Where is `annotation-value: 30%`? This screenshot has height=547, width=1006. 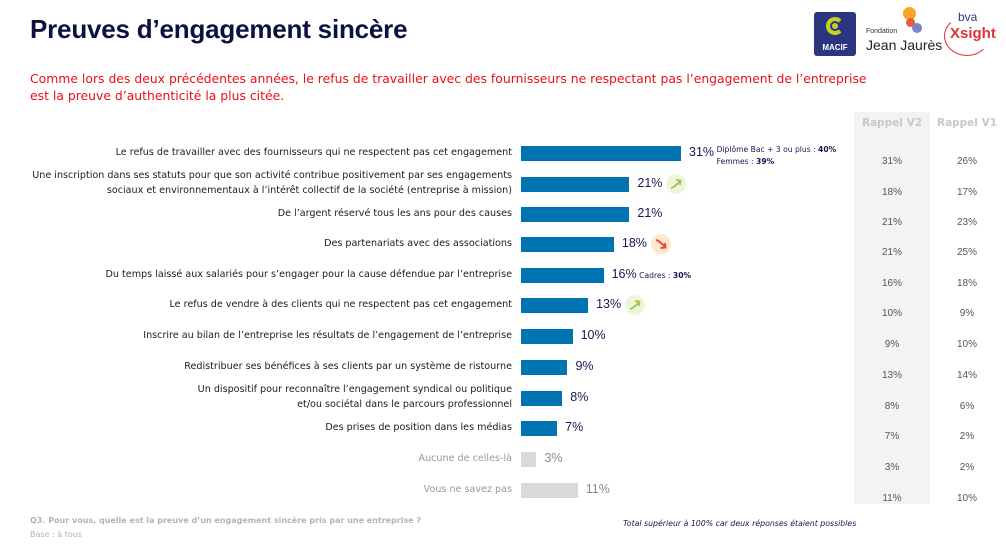 annotation-value: 30% is located at coordinates (682, 275).